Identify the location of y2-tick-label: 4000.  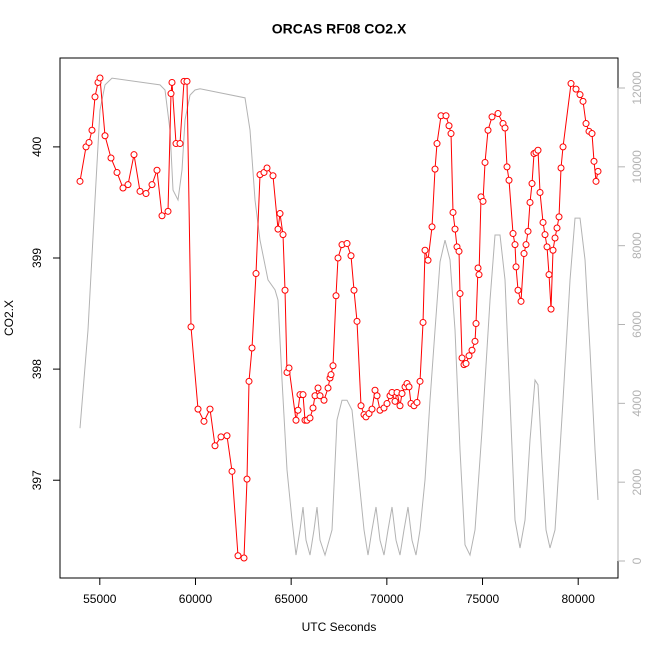
(637, 403).